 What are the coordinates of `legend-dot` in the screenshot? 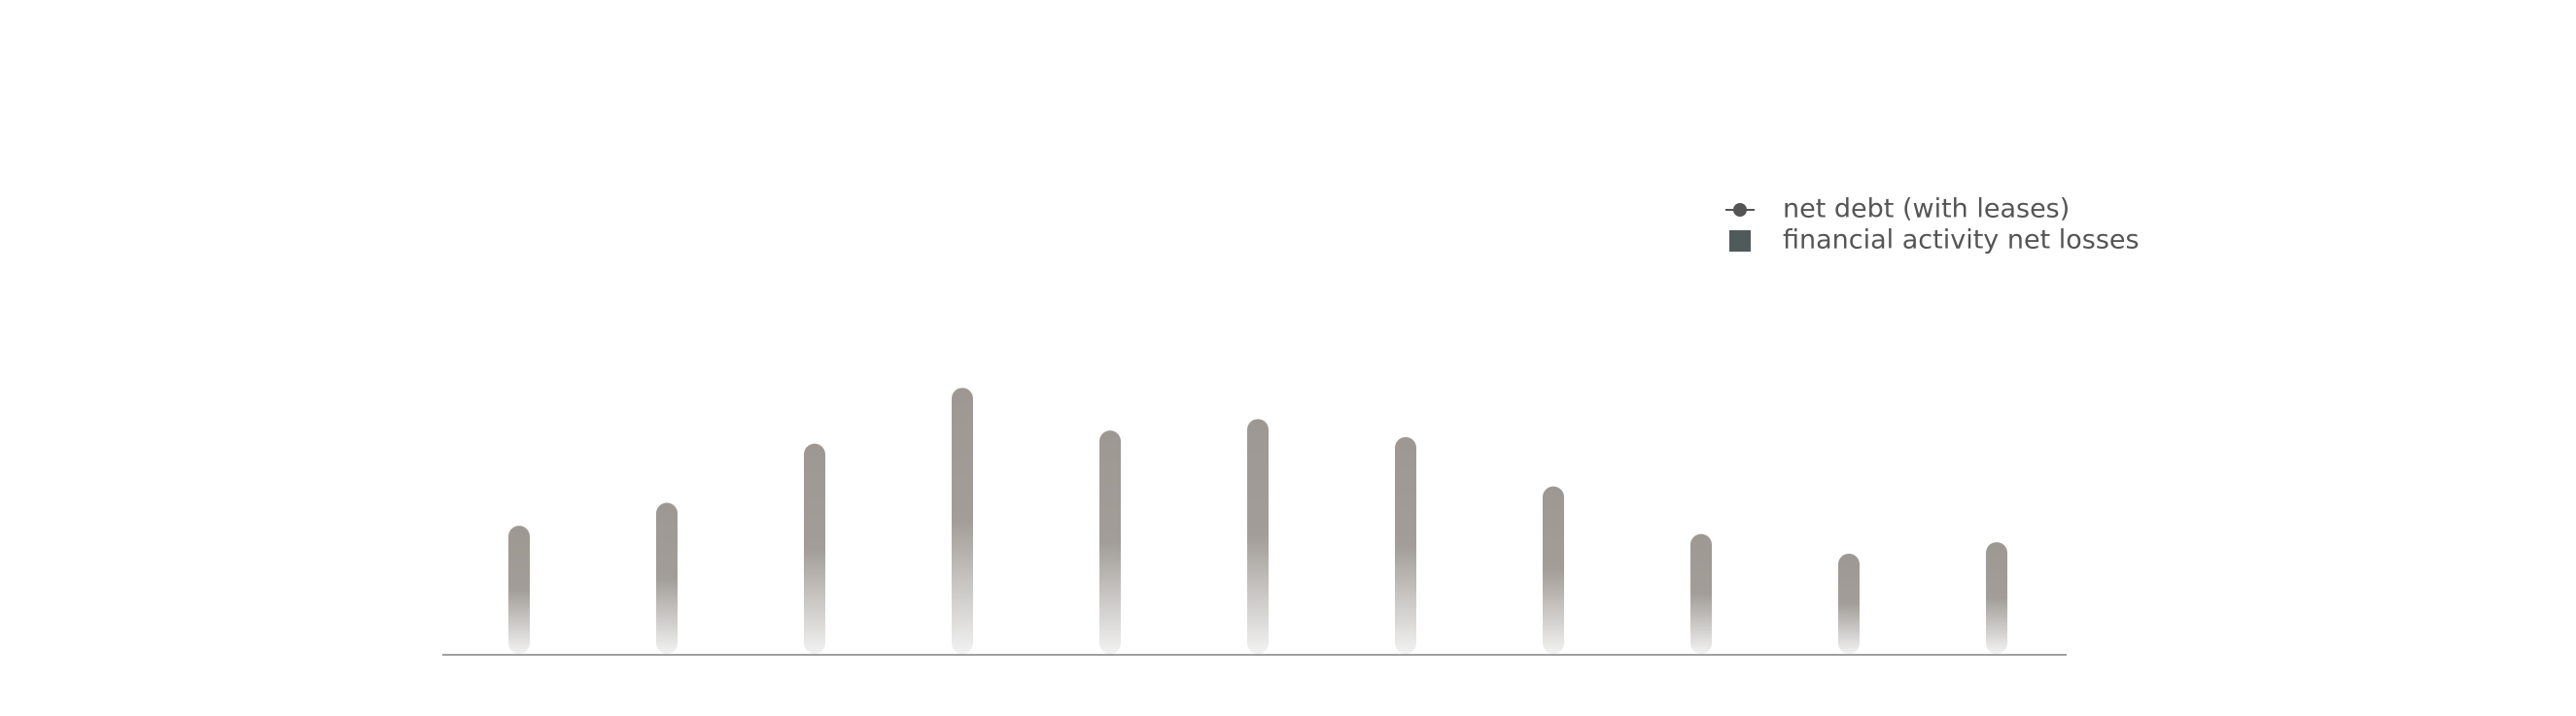 It's located at (1740, 210).